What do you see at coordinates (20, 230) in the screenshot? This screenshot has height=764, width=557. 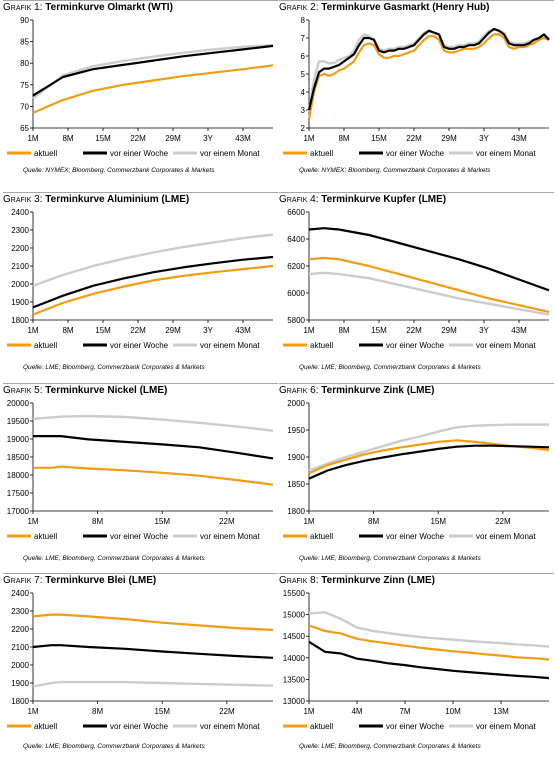 I see `y-tick-label: 2300` at bounding box center [20, 230].